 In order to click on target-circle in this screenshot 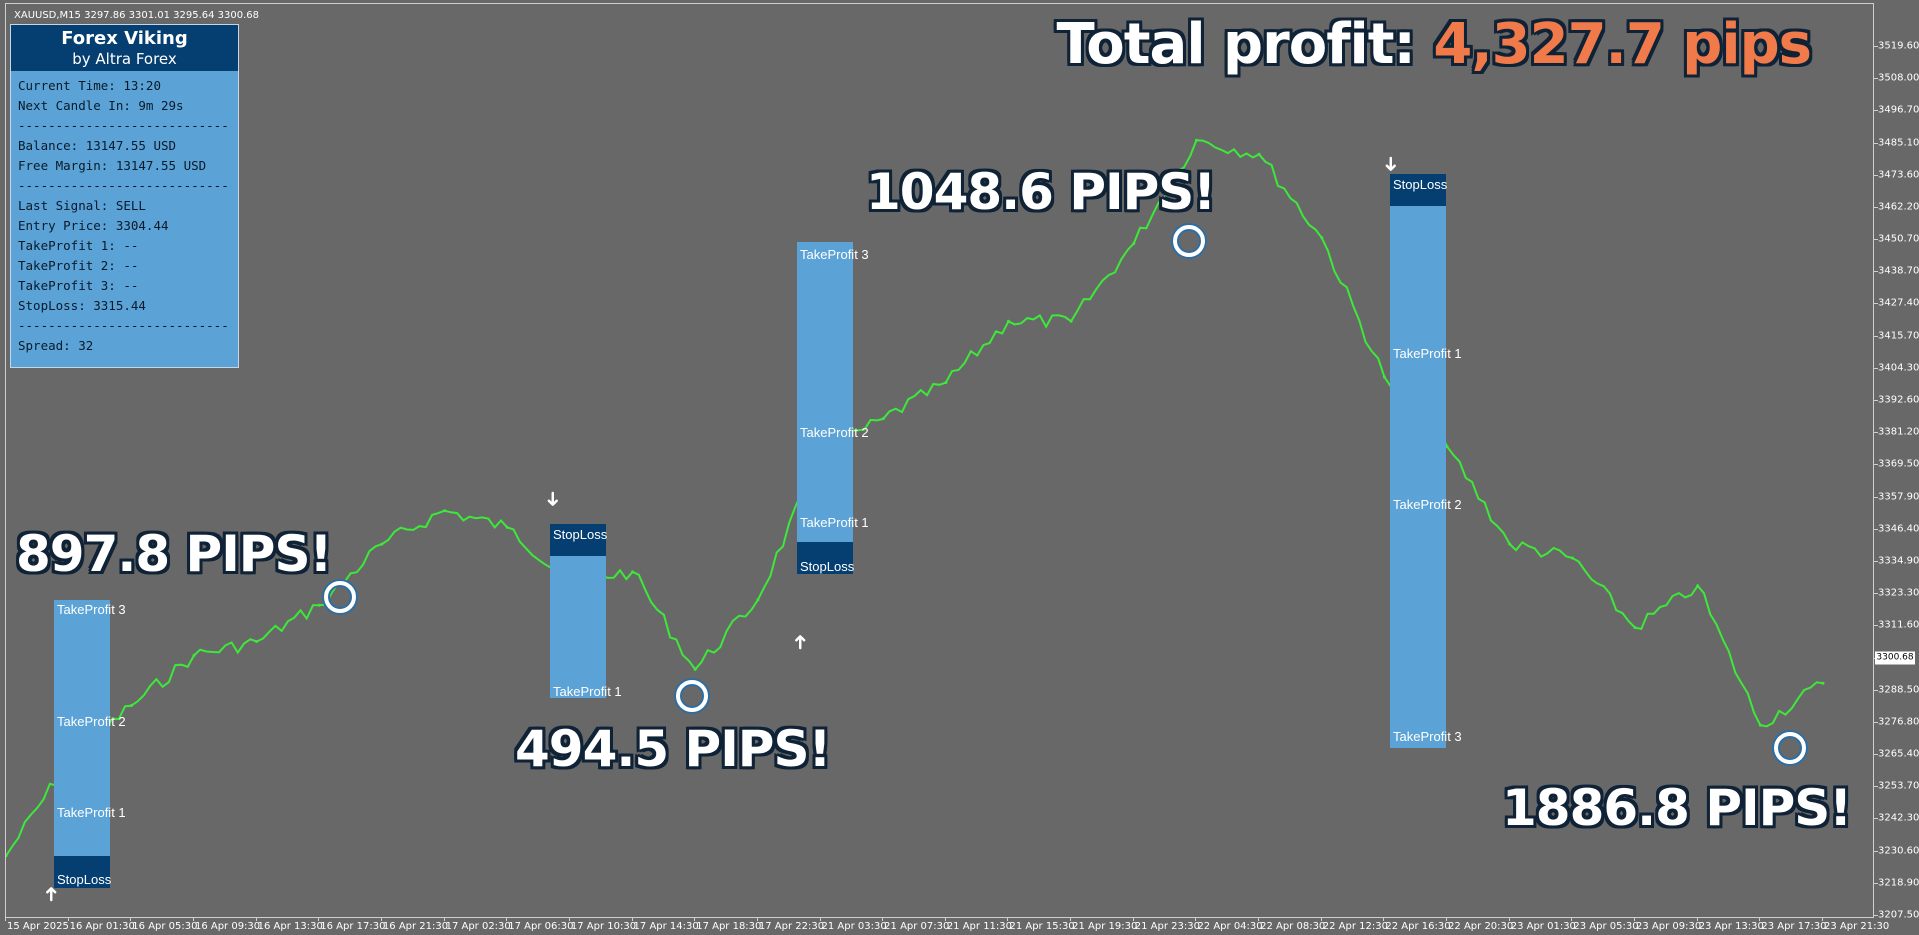, I will do `click(1790, 748)`.